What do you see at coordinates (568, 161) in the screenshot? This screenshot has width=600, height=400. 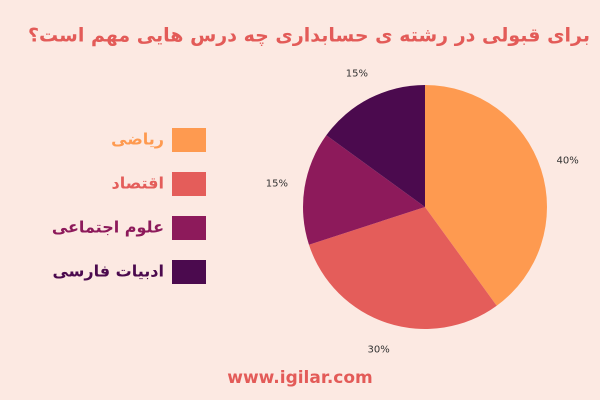 I see `value-label: 40%` at bounding box center [568, 161].